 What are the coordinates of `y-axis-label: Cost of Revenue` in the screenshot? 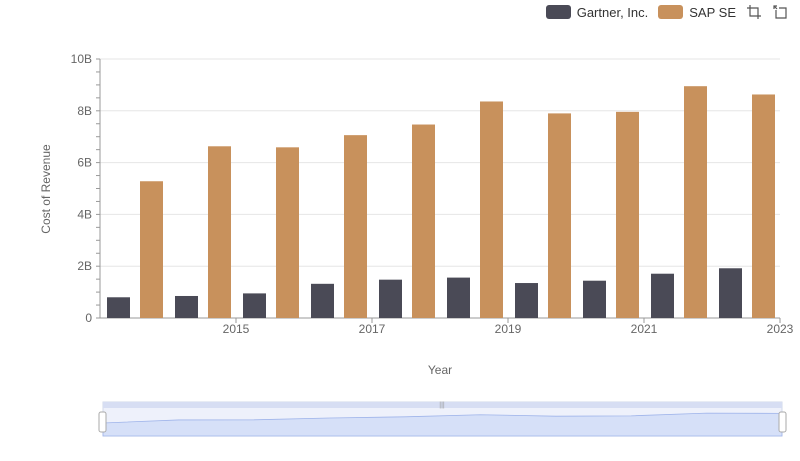 It's located at (46, 189).